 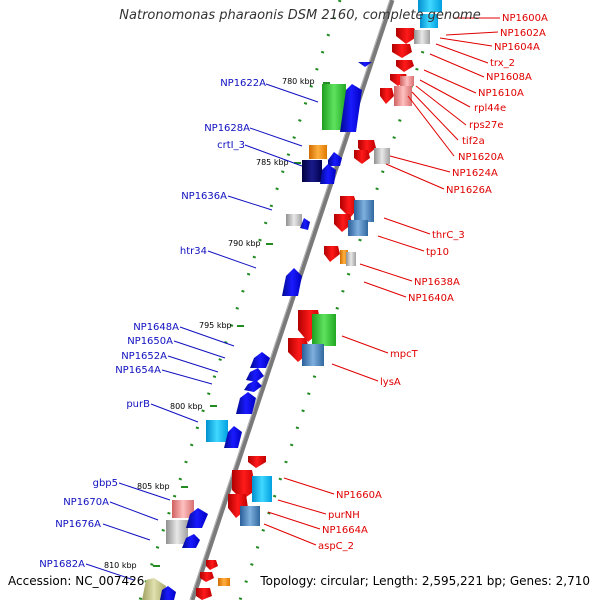 I want to click on label-tp10: tp10, so click(x=437, y=252).